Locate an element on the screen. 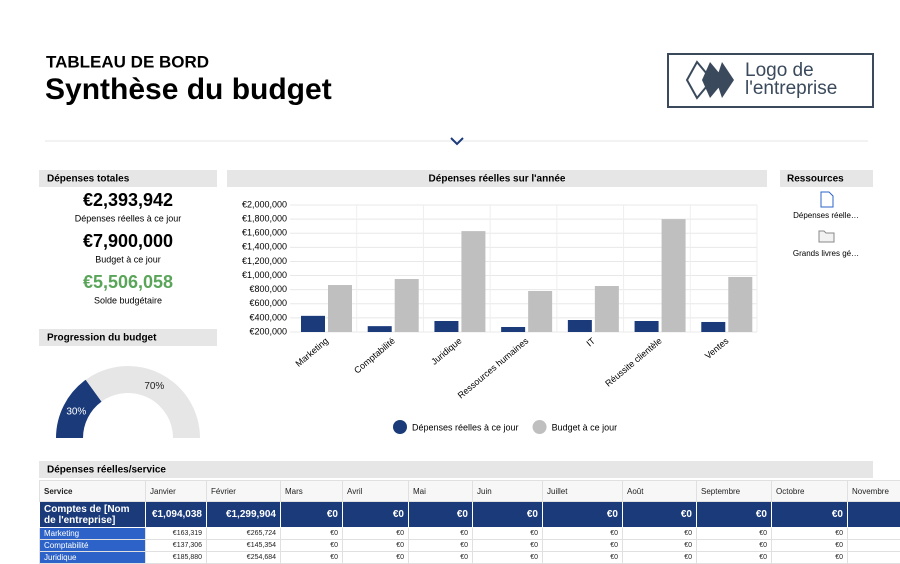 This screenshot has width=900, height=564. file-icon is located at coordinates (827, 199).